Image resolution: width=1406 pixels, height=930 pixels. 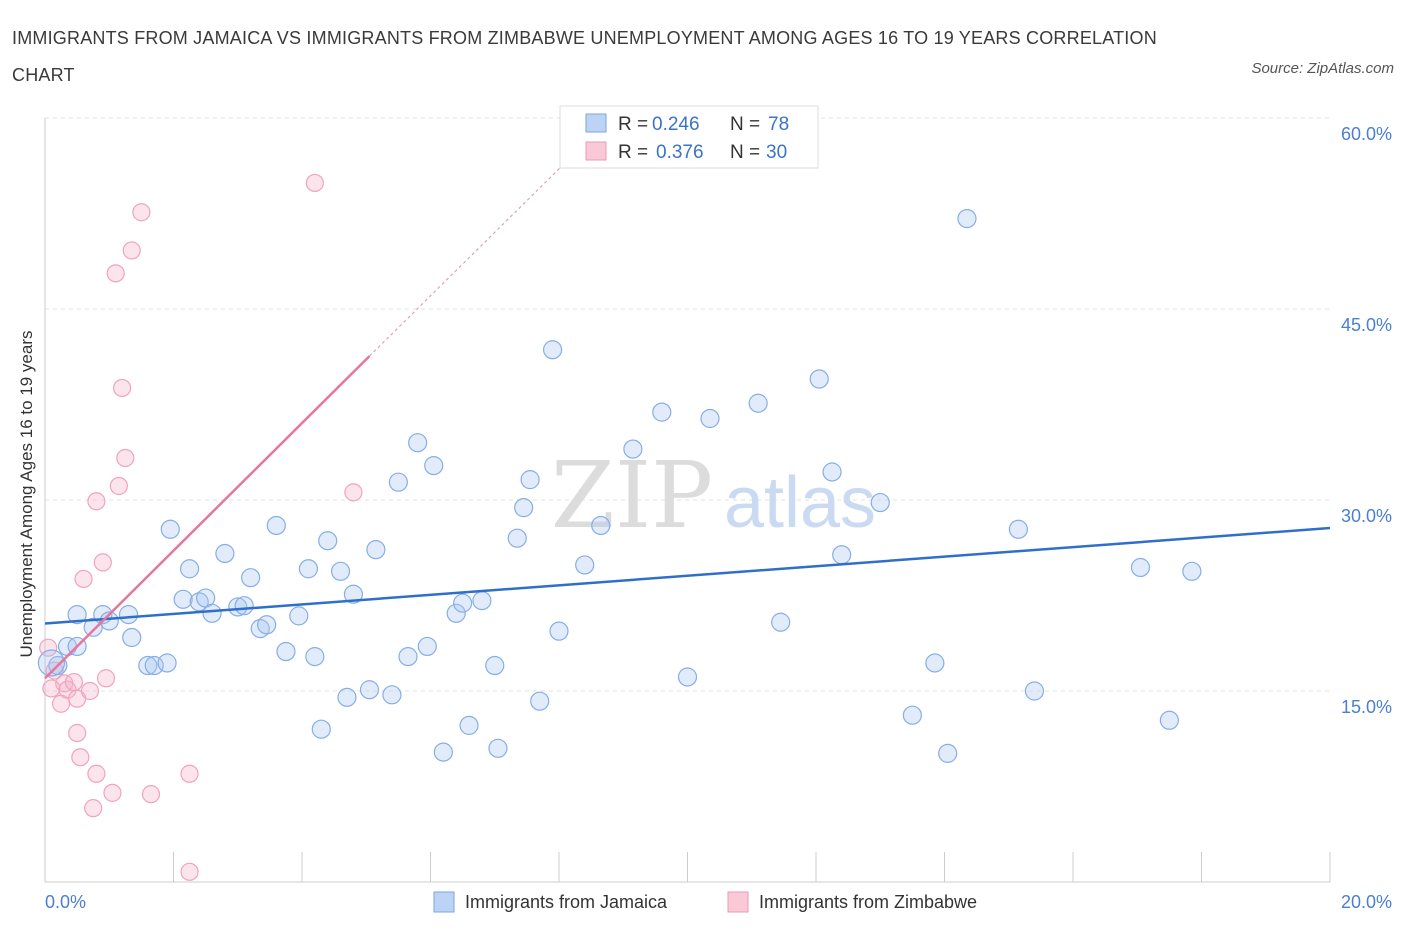 What do you see at coordinates (680, 152) in the screenshot?
I see `legend-r-value-zimbabwe: 0.376` at bounding box center [680, 152].